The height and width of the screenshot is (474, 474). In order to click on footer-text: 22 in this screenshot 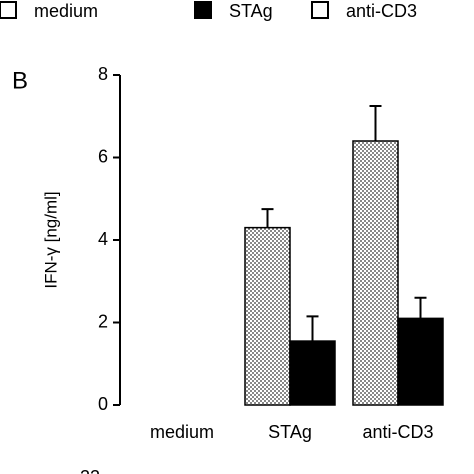, I will do `click(90, 470)`.